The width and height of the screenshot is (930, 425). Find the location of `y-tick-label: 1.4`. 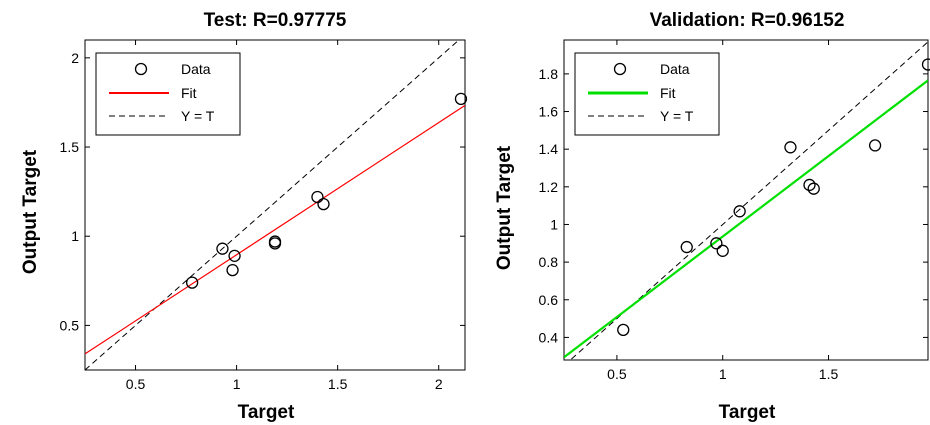

y-tick-label: 1.4 is located at coordinates (549, 149).